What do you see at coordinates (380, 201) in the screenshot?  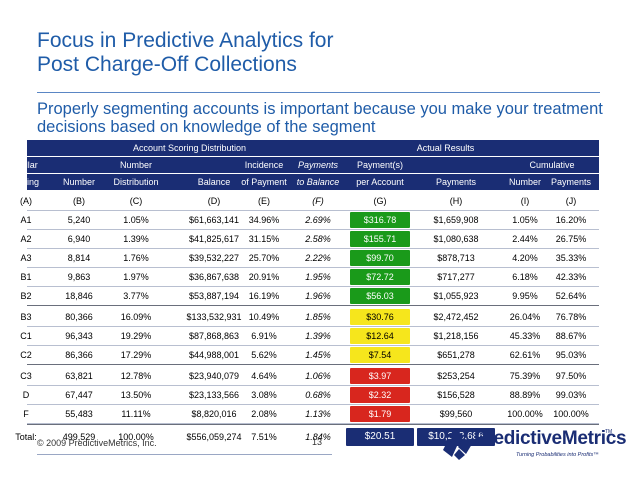 I see `column-letter-payment-per-account: (G)` at bounding box center [380, 201].